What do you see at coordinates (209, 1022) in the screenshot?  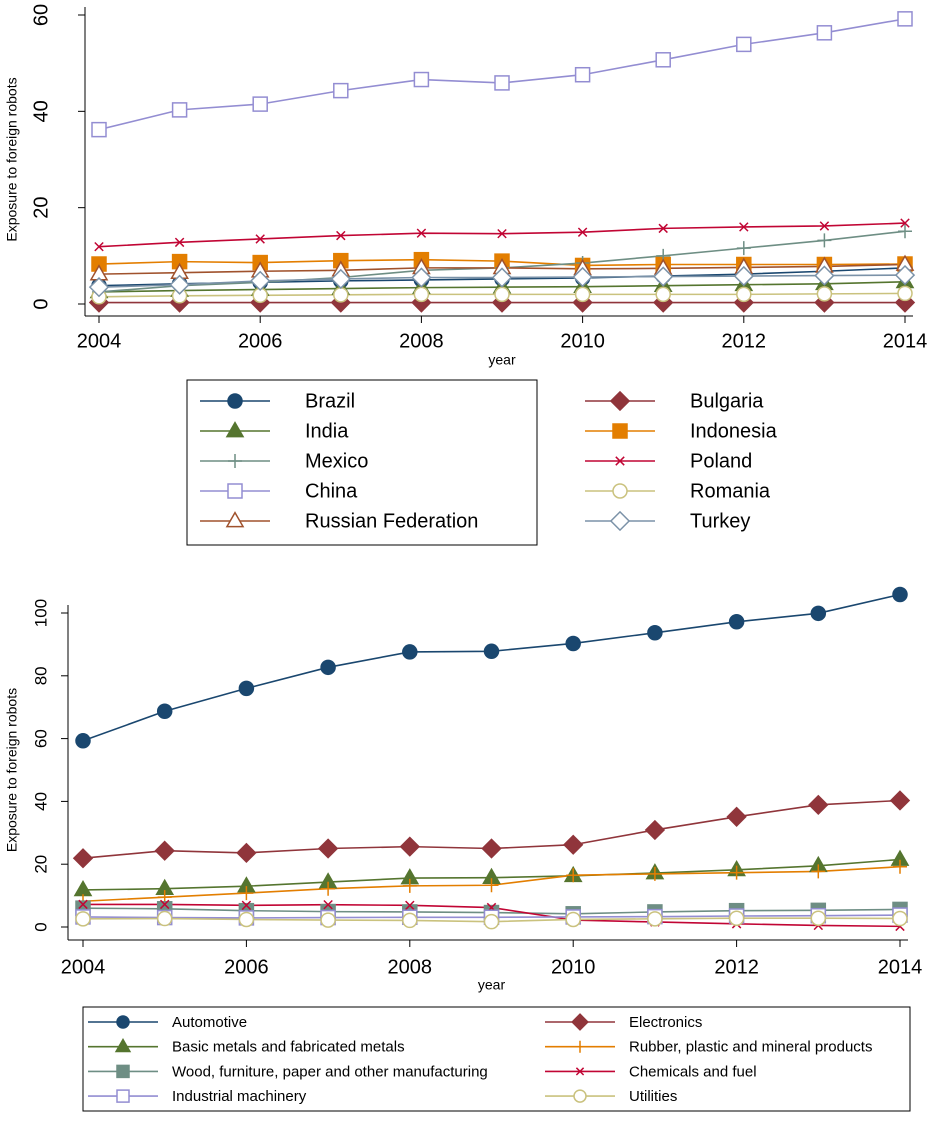 I see `legend-label: Automotive` at bounding box center [209, 1022].